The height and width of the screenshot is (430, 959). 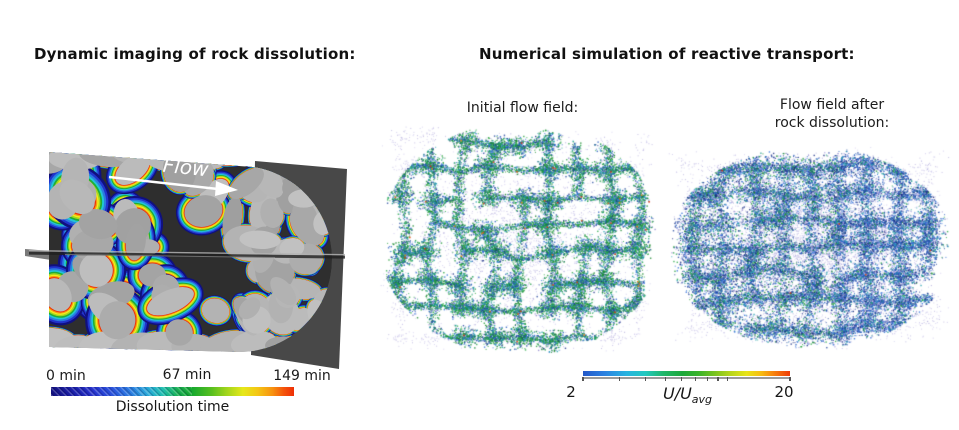 I want to click on initial-flow-subtitle: Initial flow field:, so click(x=522, y=108).